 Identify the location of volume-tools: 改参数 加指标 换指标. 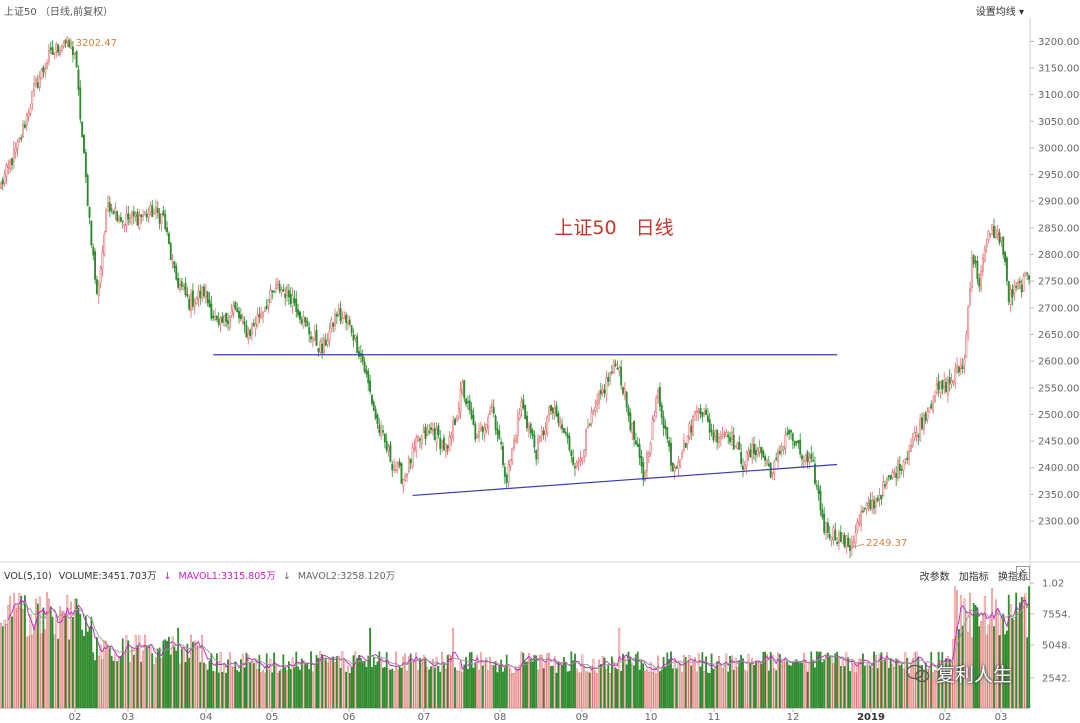
(971, 575).